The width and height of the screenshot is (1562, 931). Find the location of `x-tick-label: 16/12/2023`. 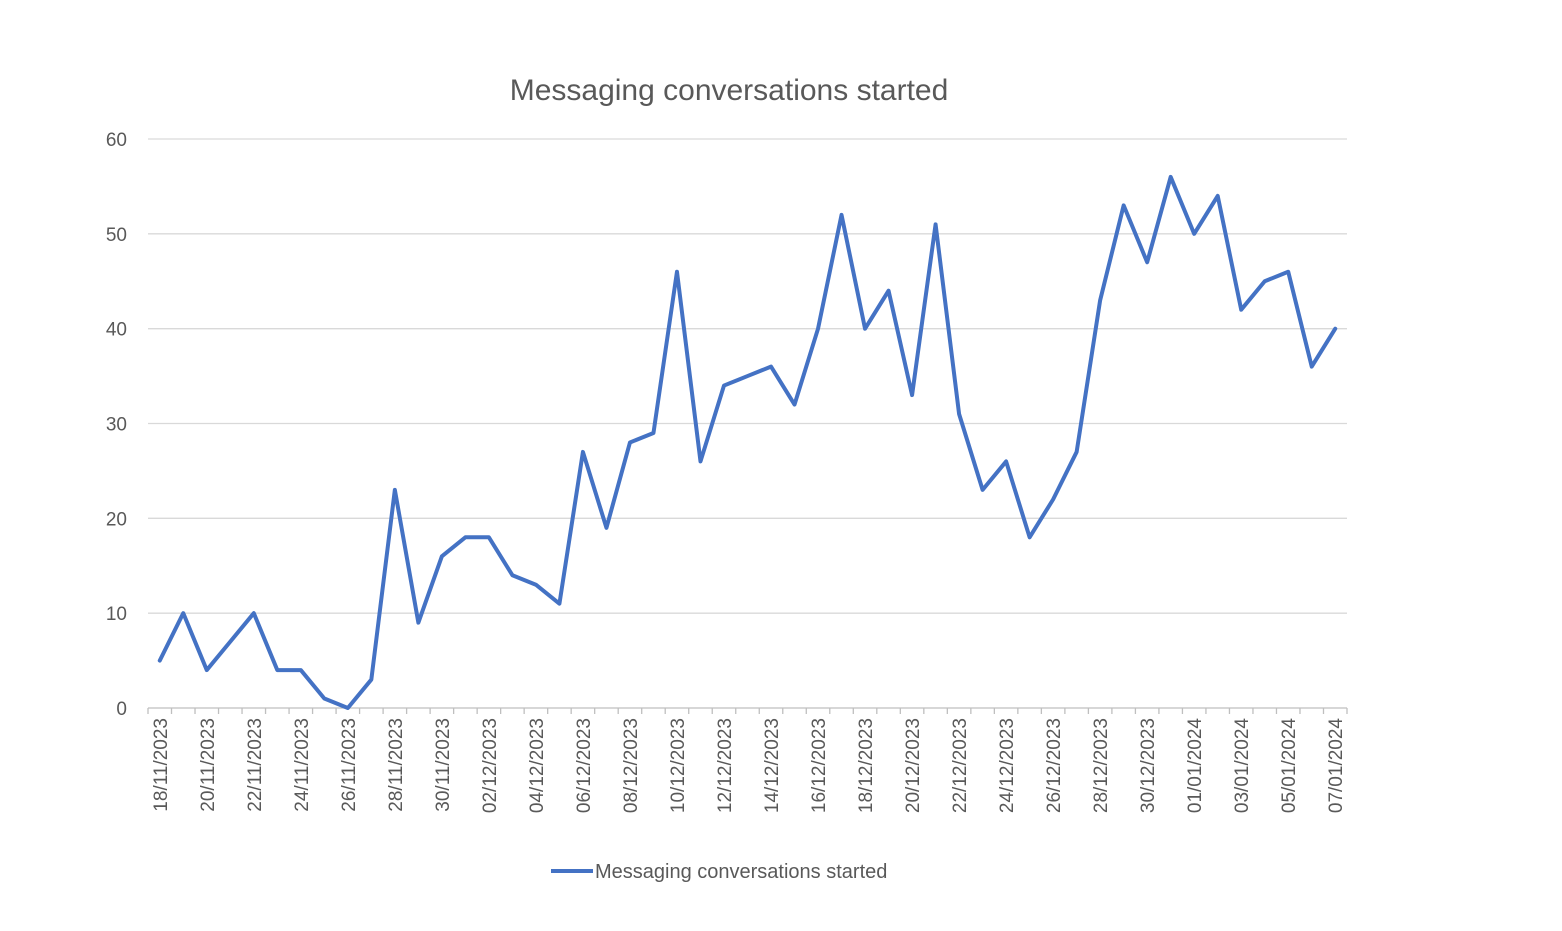

x-tick-label: 16/12/2023 is located at coordinates (819, 765).